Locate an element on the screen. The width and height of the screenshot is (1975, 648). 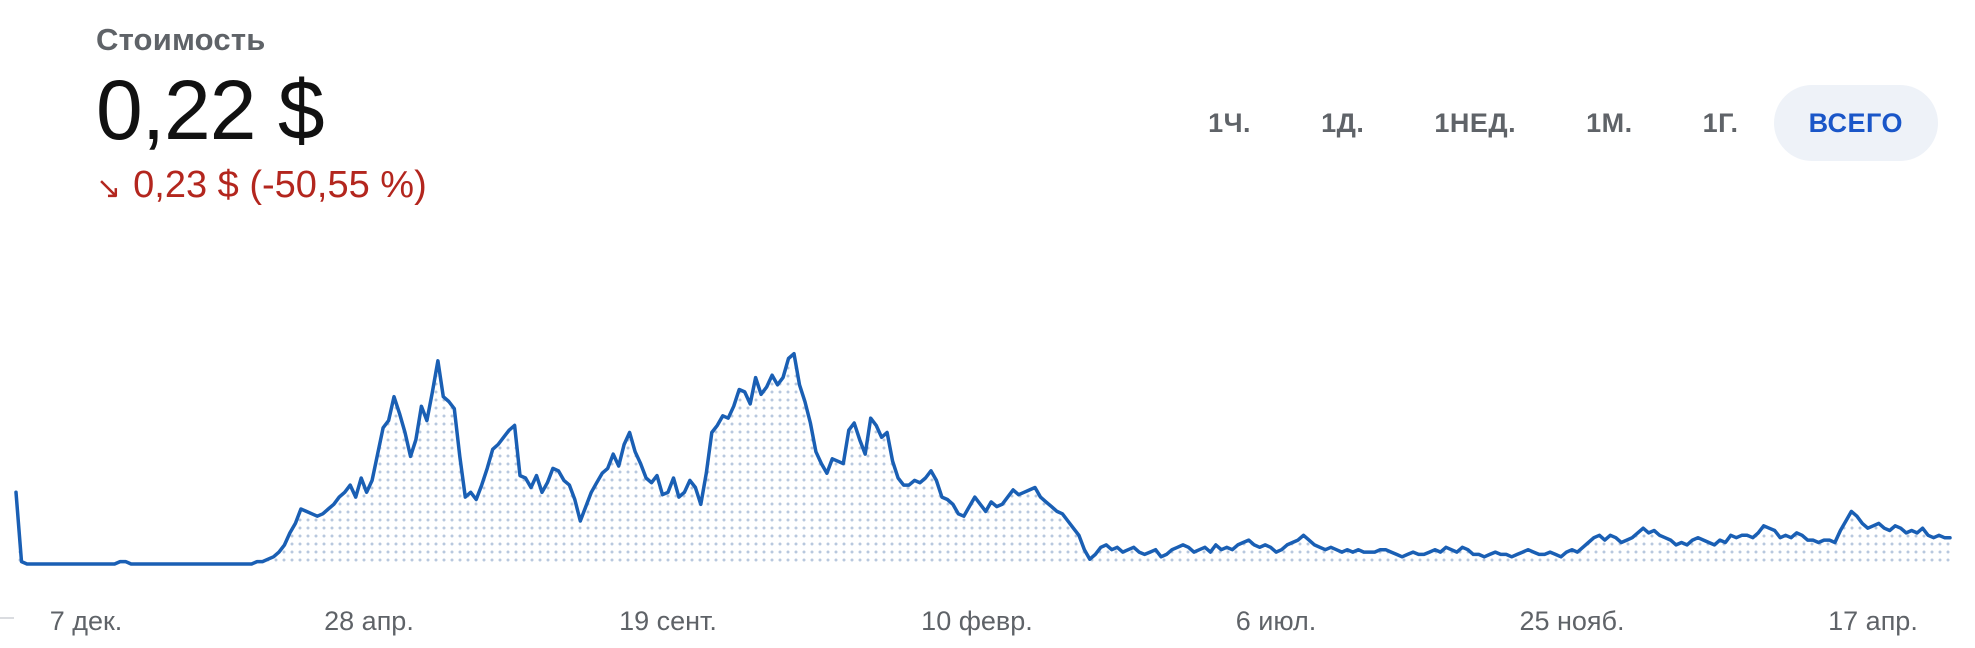
price-header: Стоимость 0,22 $ ↘ 0,23 $ (-50,55 %) is located at coordinates (261, 114).